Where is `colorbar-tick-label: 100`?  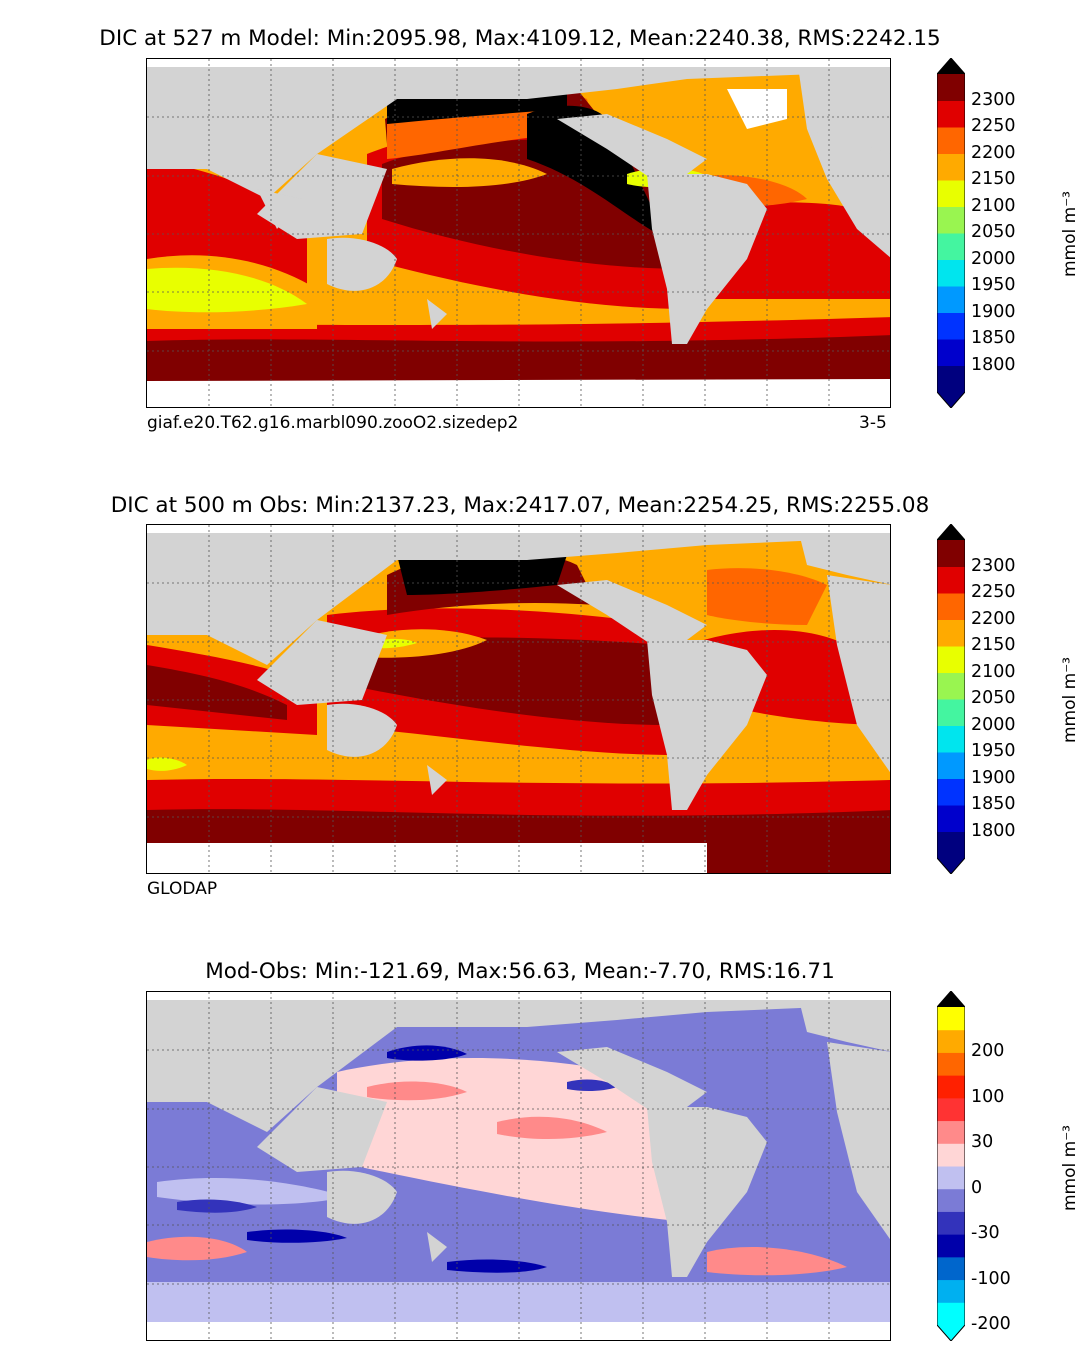 colorbar-tick-label: 100 is located at coordinates (988, 1096).